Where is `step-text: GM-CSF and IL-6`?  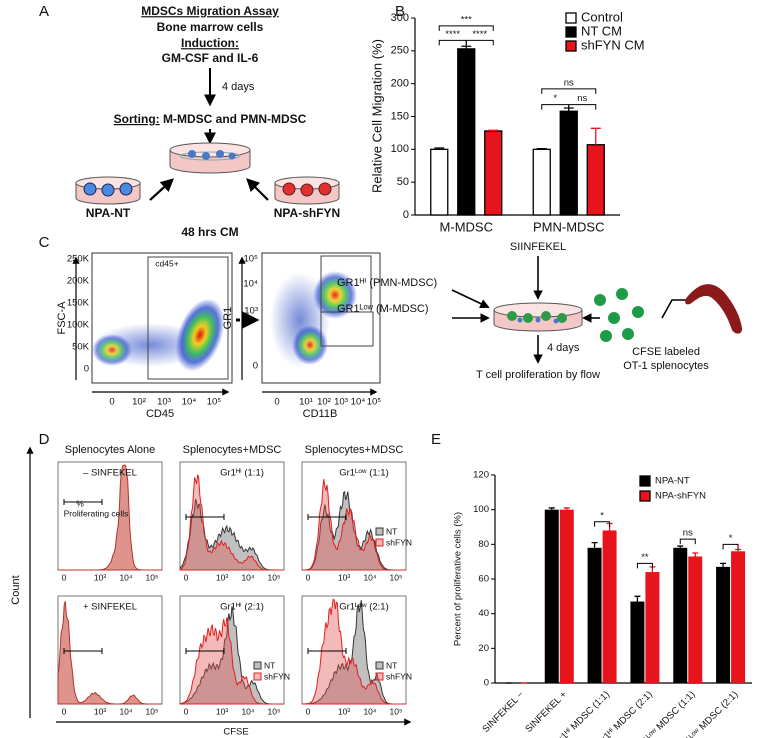 step-text: GM-CSF and IL-6 is located at coordinates (210, 58).